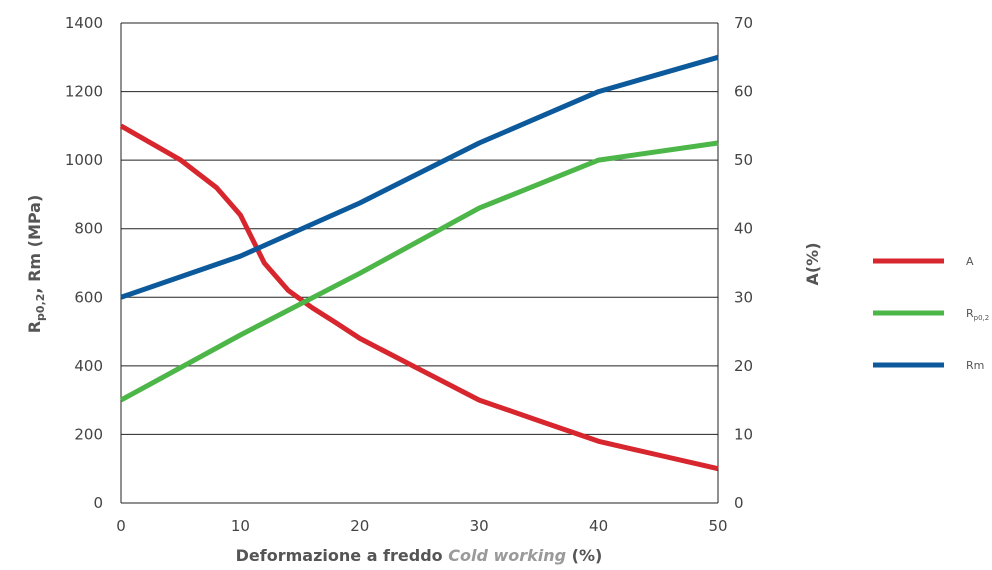 The height and width of the screenshot is (570, 992). What do you see at coordinates (743, 92) in the screenshot?
I see `y-right-tick-label: 60` at bounding box center [743, 92].